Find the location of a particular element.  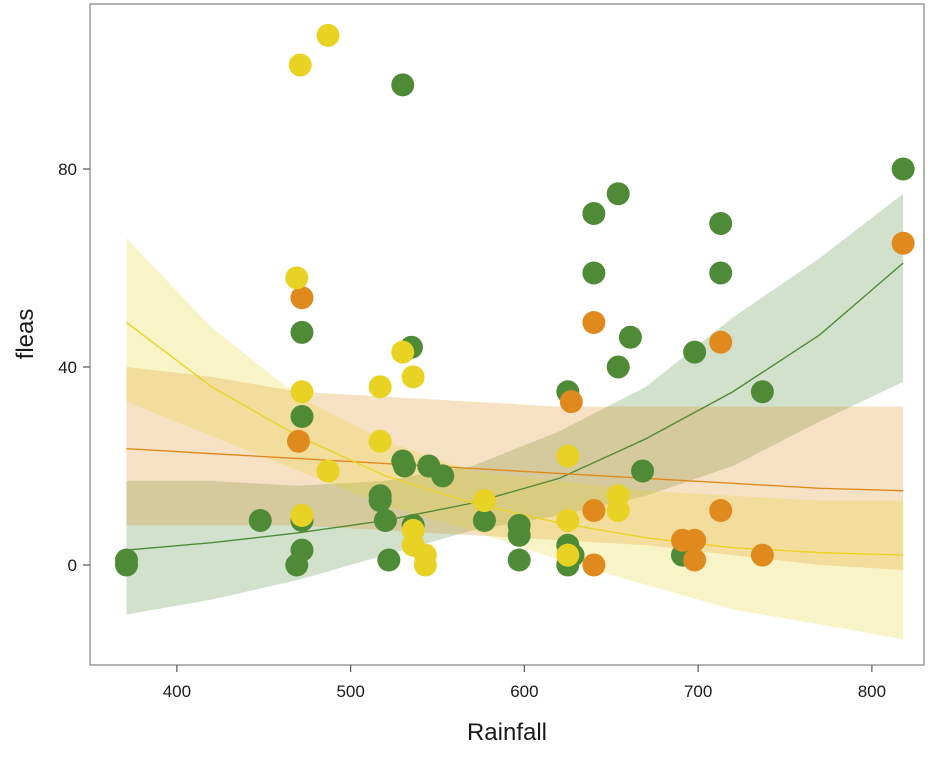

y-axis: 0 40 80 is located at coordinates (74, 367).